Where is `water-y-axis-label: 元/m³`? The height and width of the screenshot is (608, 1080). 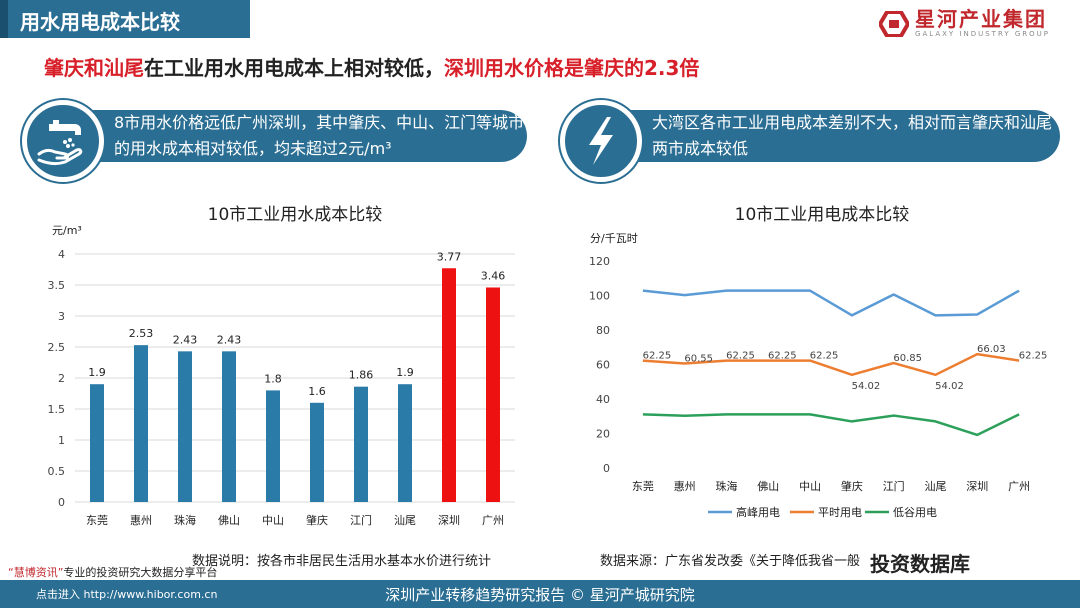
water-y-axis-label: 元/m³ is located at coordinates (67, 230).